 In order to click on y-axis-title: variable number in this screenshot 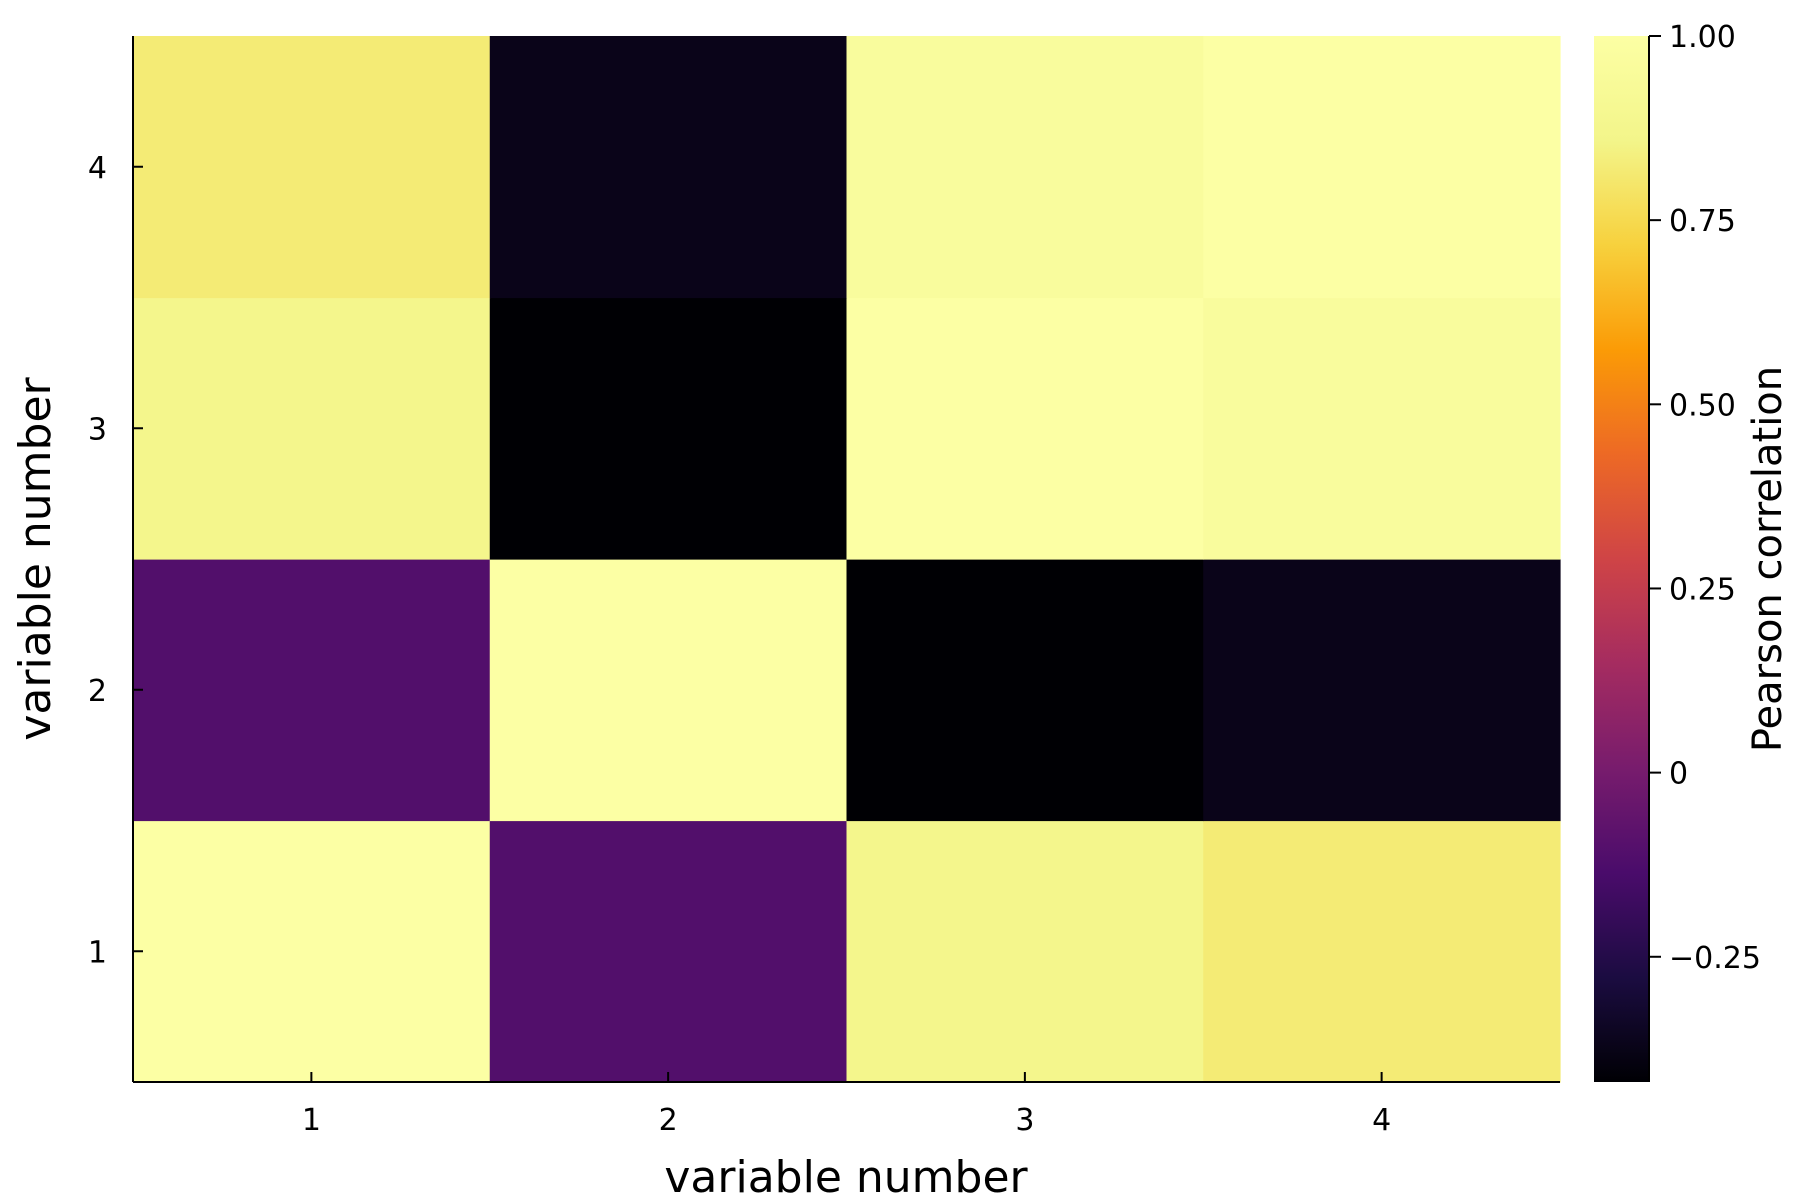, I will do `click(35, 558)`.